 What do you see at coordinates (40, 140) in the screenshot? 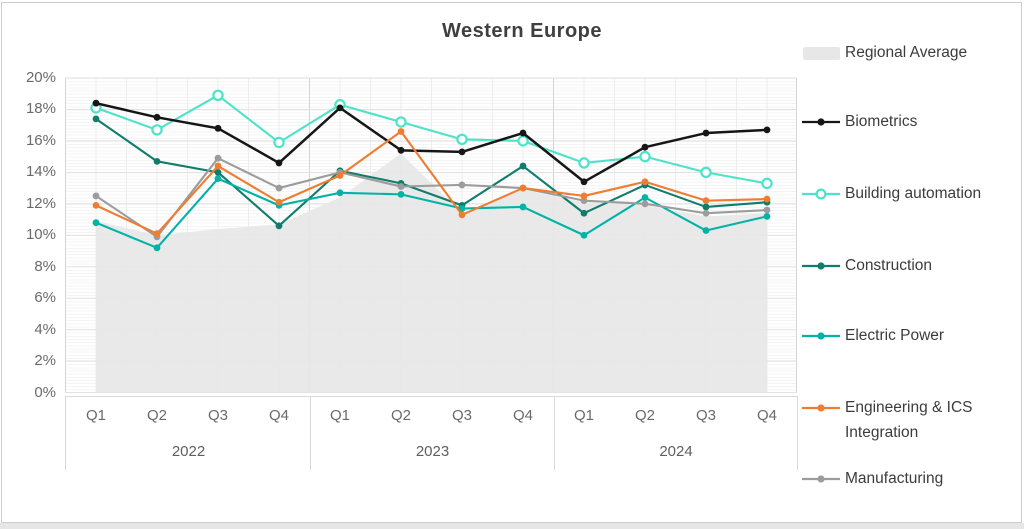
I see `y-axis-tick-label: 16%` at bounding box center [40, 140].